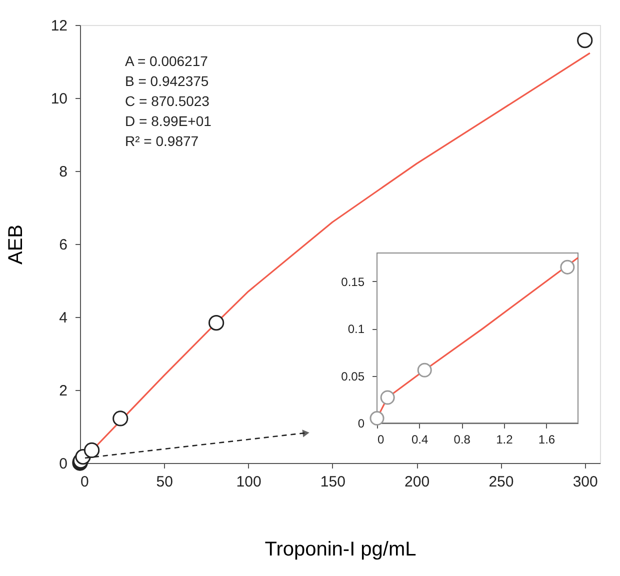  What do you see at coordinates (59, 26) in the screenshot?
I see `y-tick-label: 12` at bounding box center [59, 26].